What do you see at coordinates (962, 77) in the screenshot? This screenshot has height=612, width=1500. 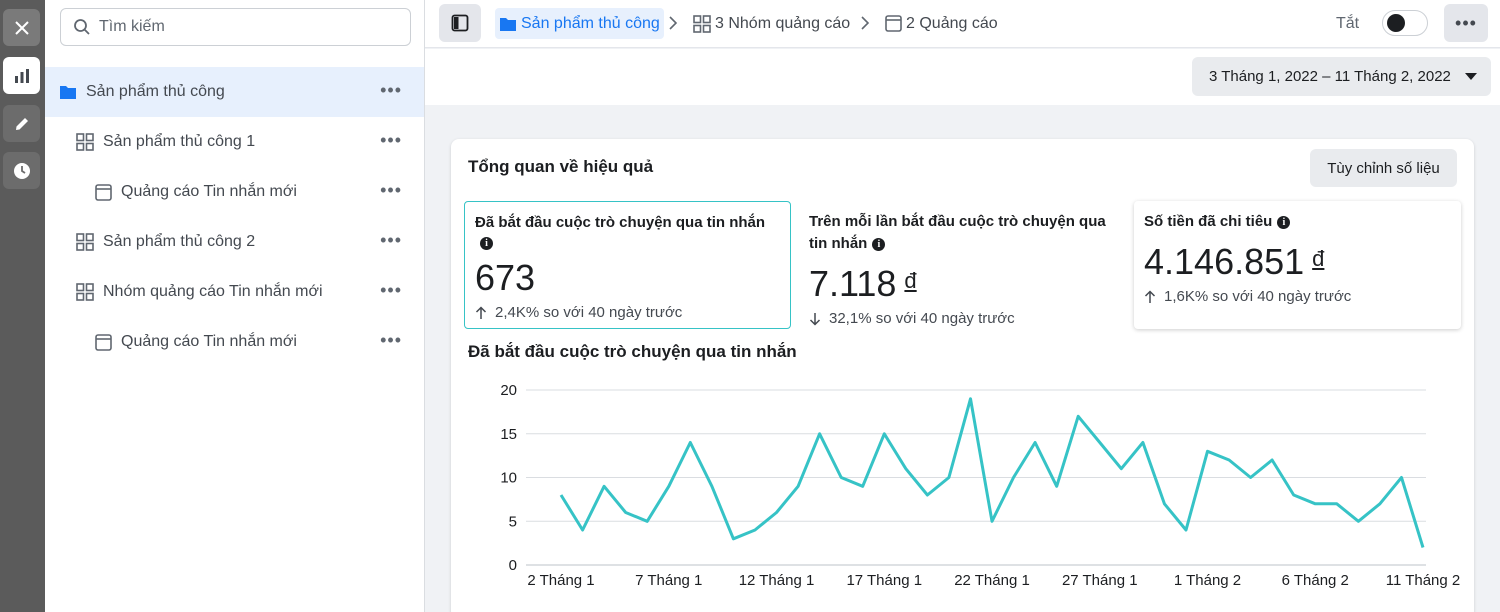 I see `date-bar: 3 Tháng 1, 2022 – 11 Tháng 2, 2022` at bounding box center [962, 77].